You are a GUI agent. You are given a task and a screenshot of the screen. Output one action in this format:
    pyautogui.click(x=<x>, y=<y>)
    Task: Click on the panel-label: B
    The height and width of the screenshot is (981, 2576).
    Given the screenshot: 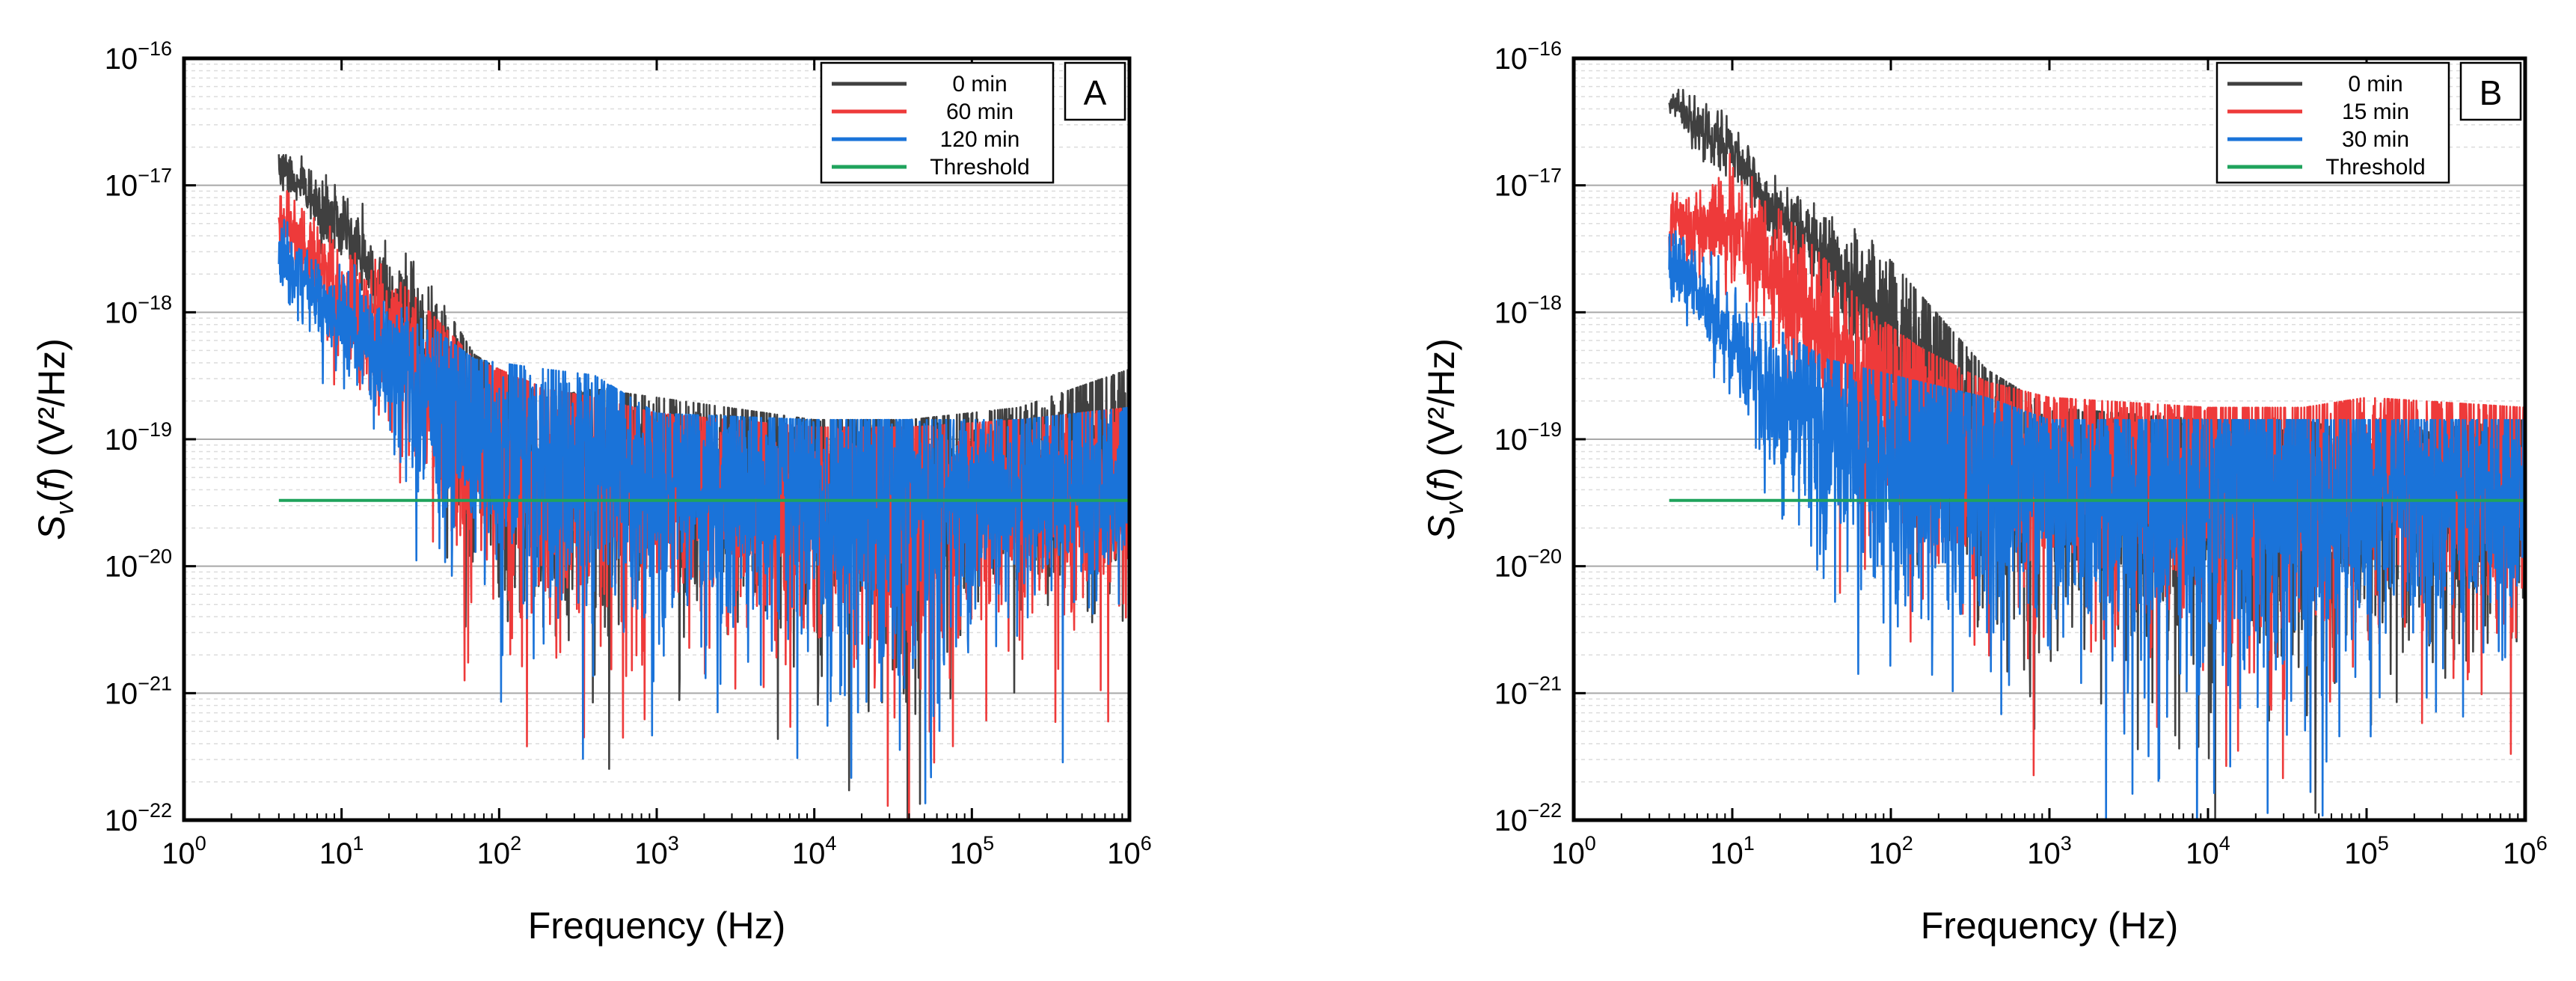 What is the action you would take?
    pyautogui.click(x=2490, y=91)
    